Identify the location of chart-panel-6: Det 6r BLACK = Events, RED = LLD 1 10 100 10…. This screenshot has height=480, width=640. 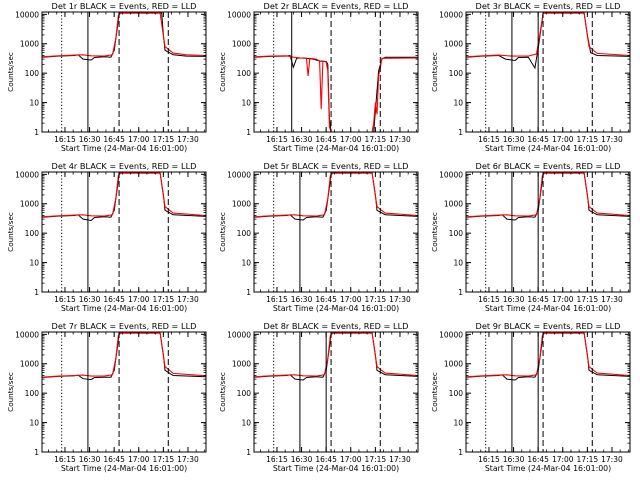
(530, 237).